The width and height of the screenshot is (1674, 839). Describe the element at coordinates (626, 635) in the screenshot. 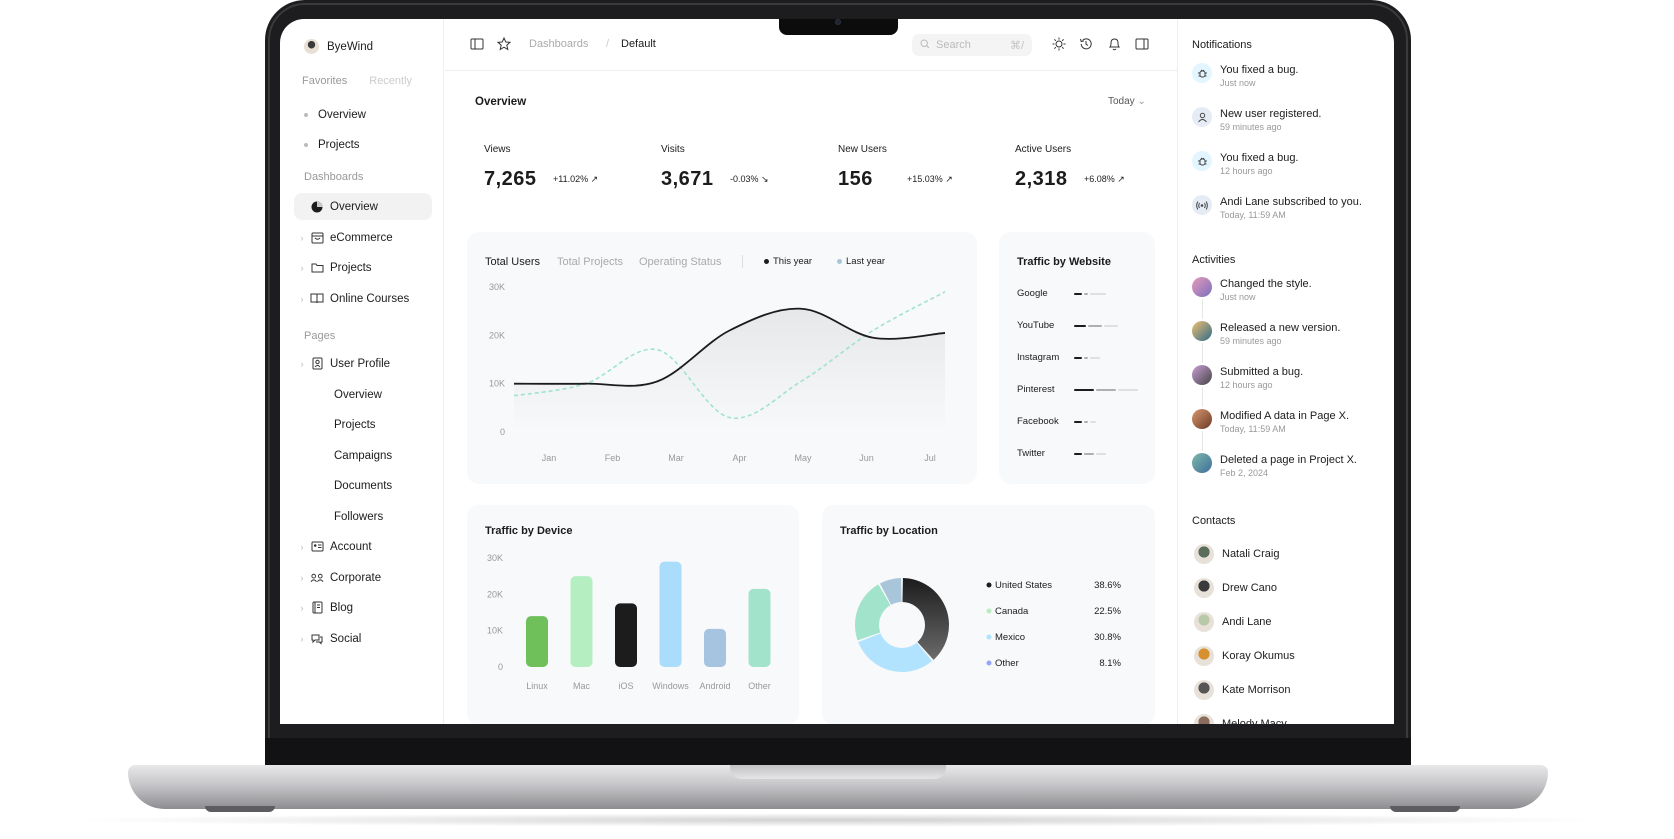

I see `bar-ios` at that location.